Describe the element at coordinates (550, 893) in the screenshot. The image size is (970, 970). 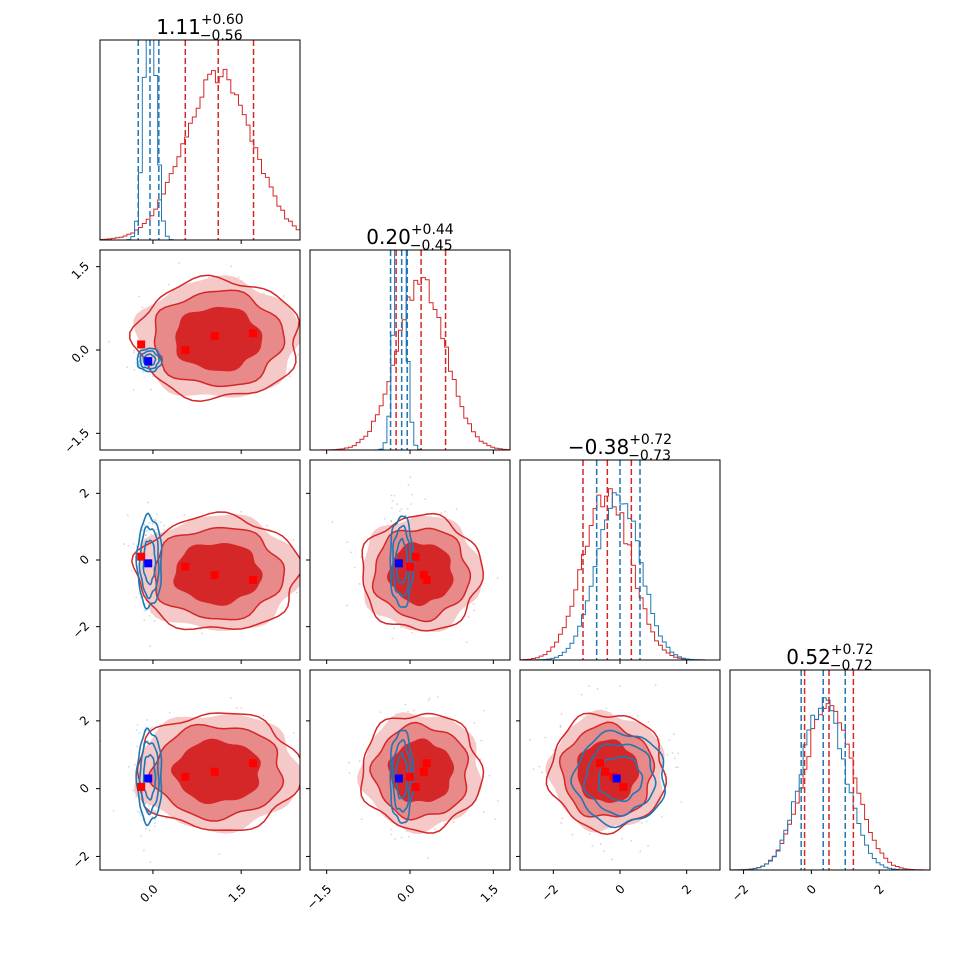
I see `x-tick-label: −2` at that location.